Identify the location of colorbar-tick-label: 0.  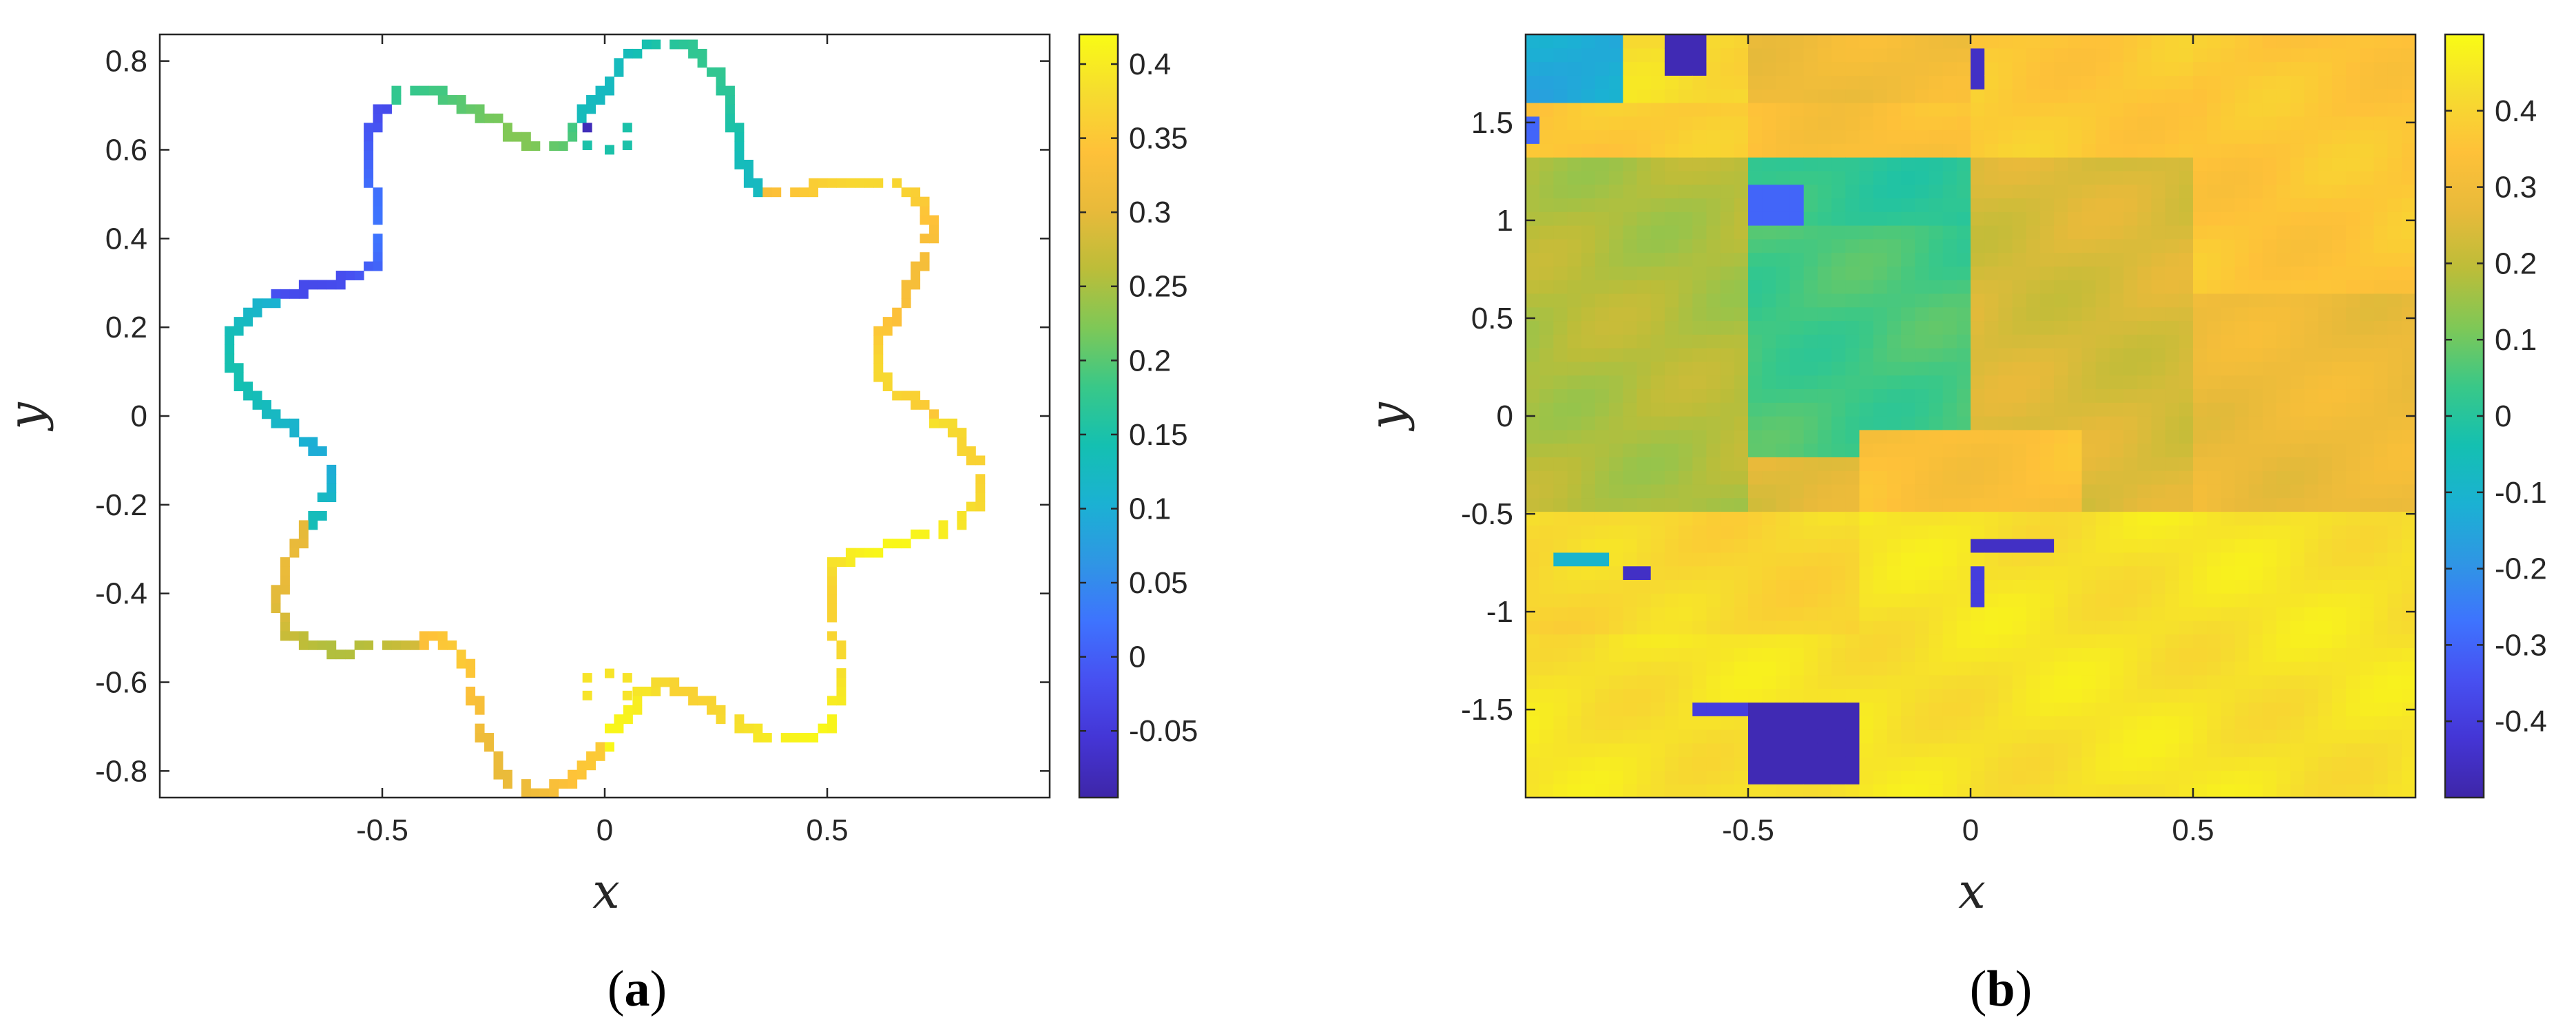
(1137, 657).